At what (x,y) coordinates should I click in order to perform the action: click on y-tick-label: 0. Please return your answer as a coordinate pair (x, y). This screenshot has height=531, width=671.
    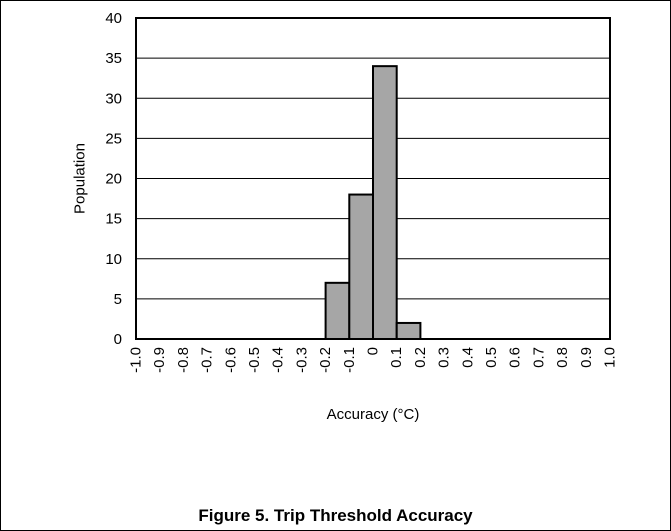
    Looking at the image, I should click on (118, 339).